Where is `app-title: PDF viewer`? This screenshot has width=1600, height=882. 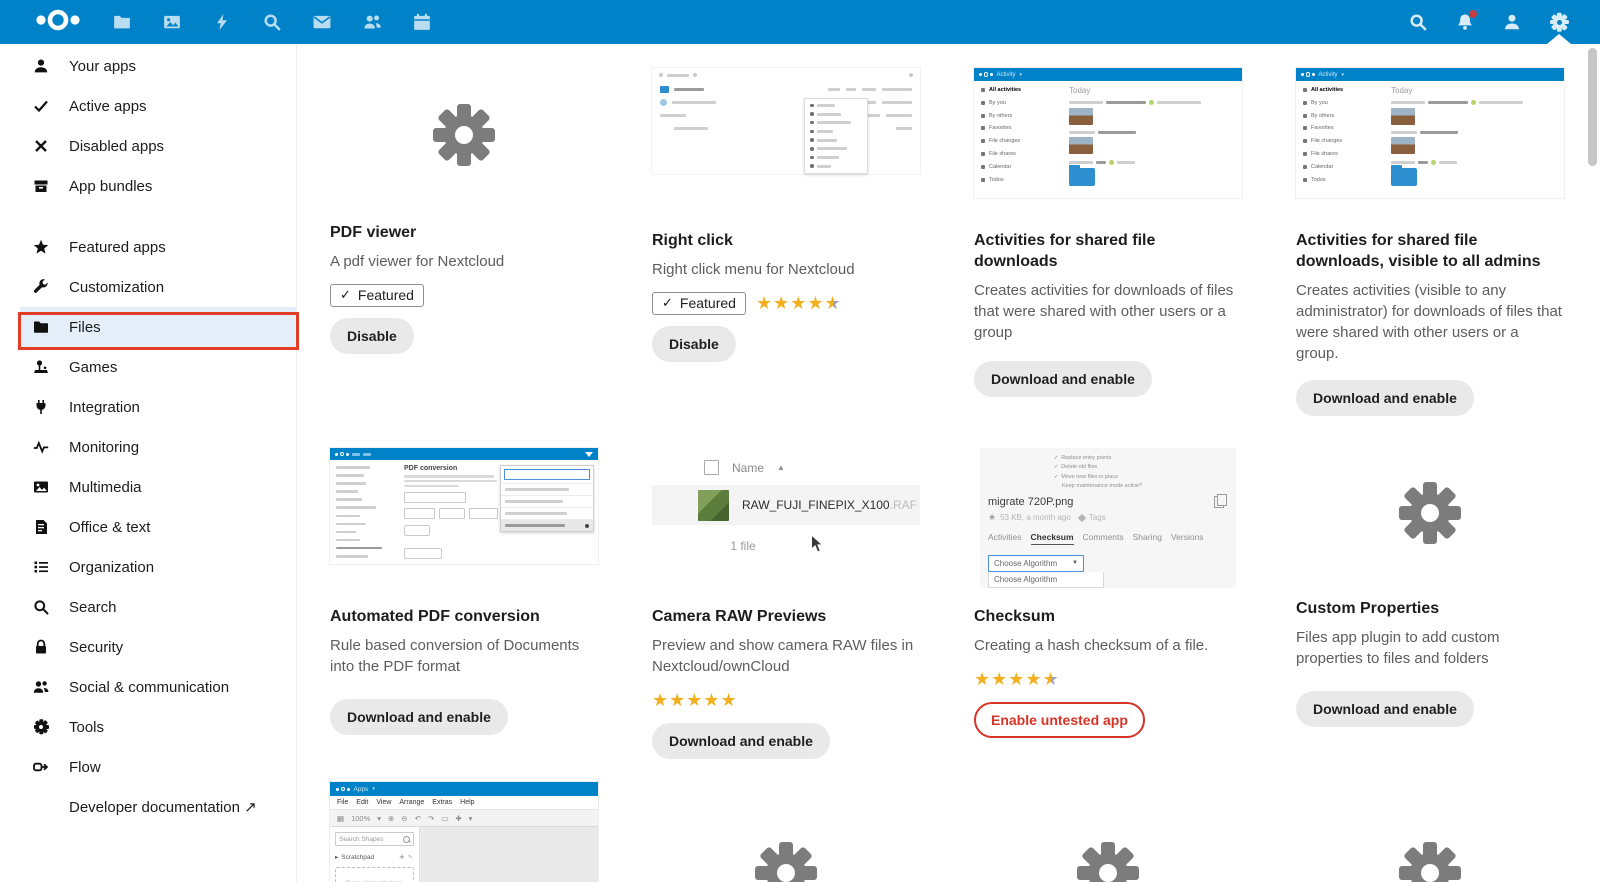
app-title: PDF viewer is located at coordinates (373, 232).